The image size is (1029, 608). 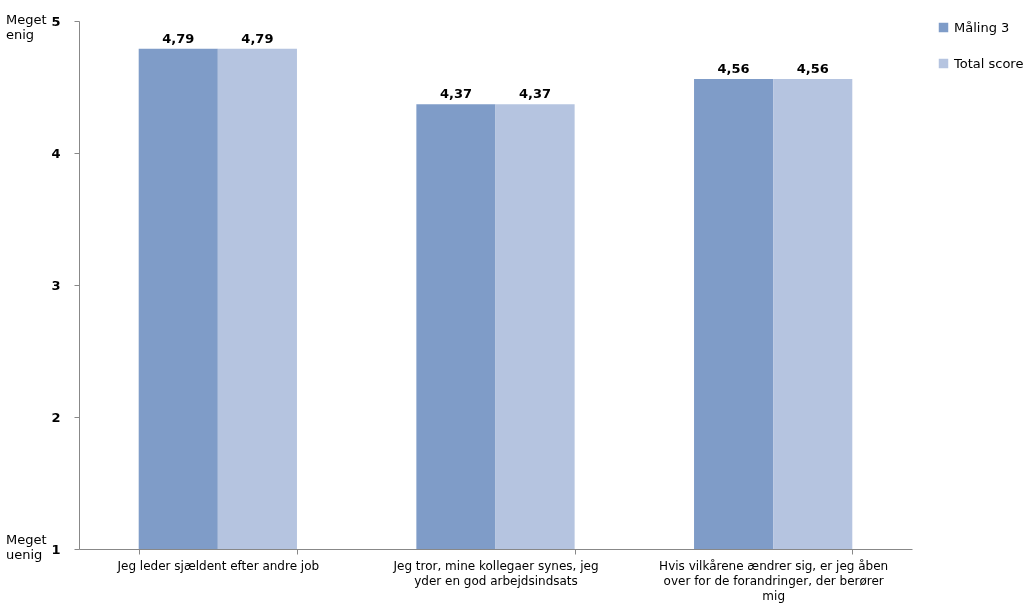 What do you see at coordinates (56, 549) in the screenshot?
I see `y-tick-label: 1` at bounding box center [56, 549].